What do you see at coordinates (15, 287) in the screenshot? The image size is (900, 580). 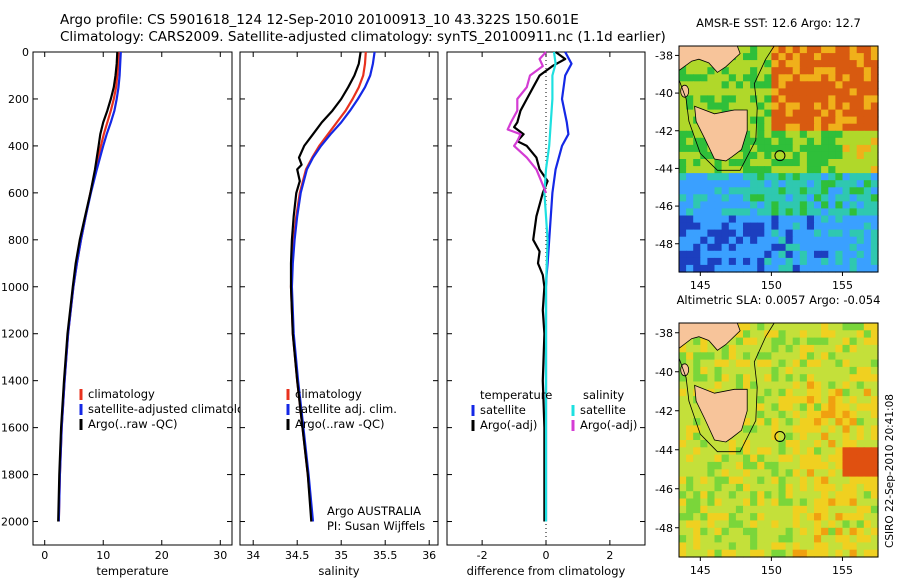 I see `y-tick-label: 1000` at bounding box center [15, 287].